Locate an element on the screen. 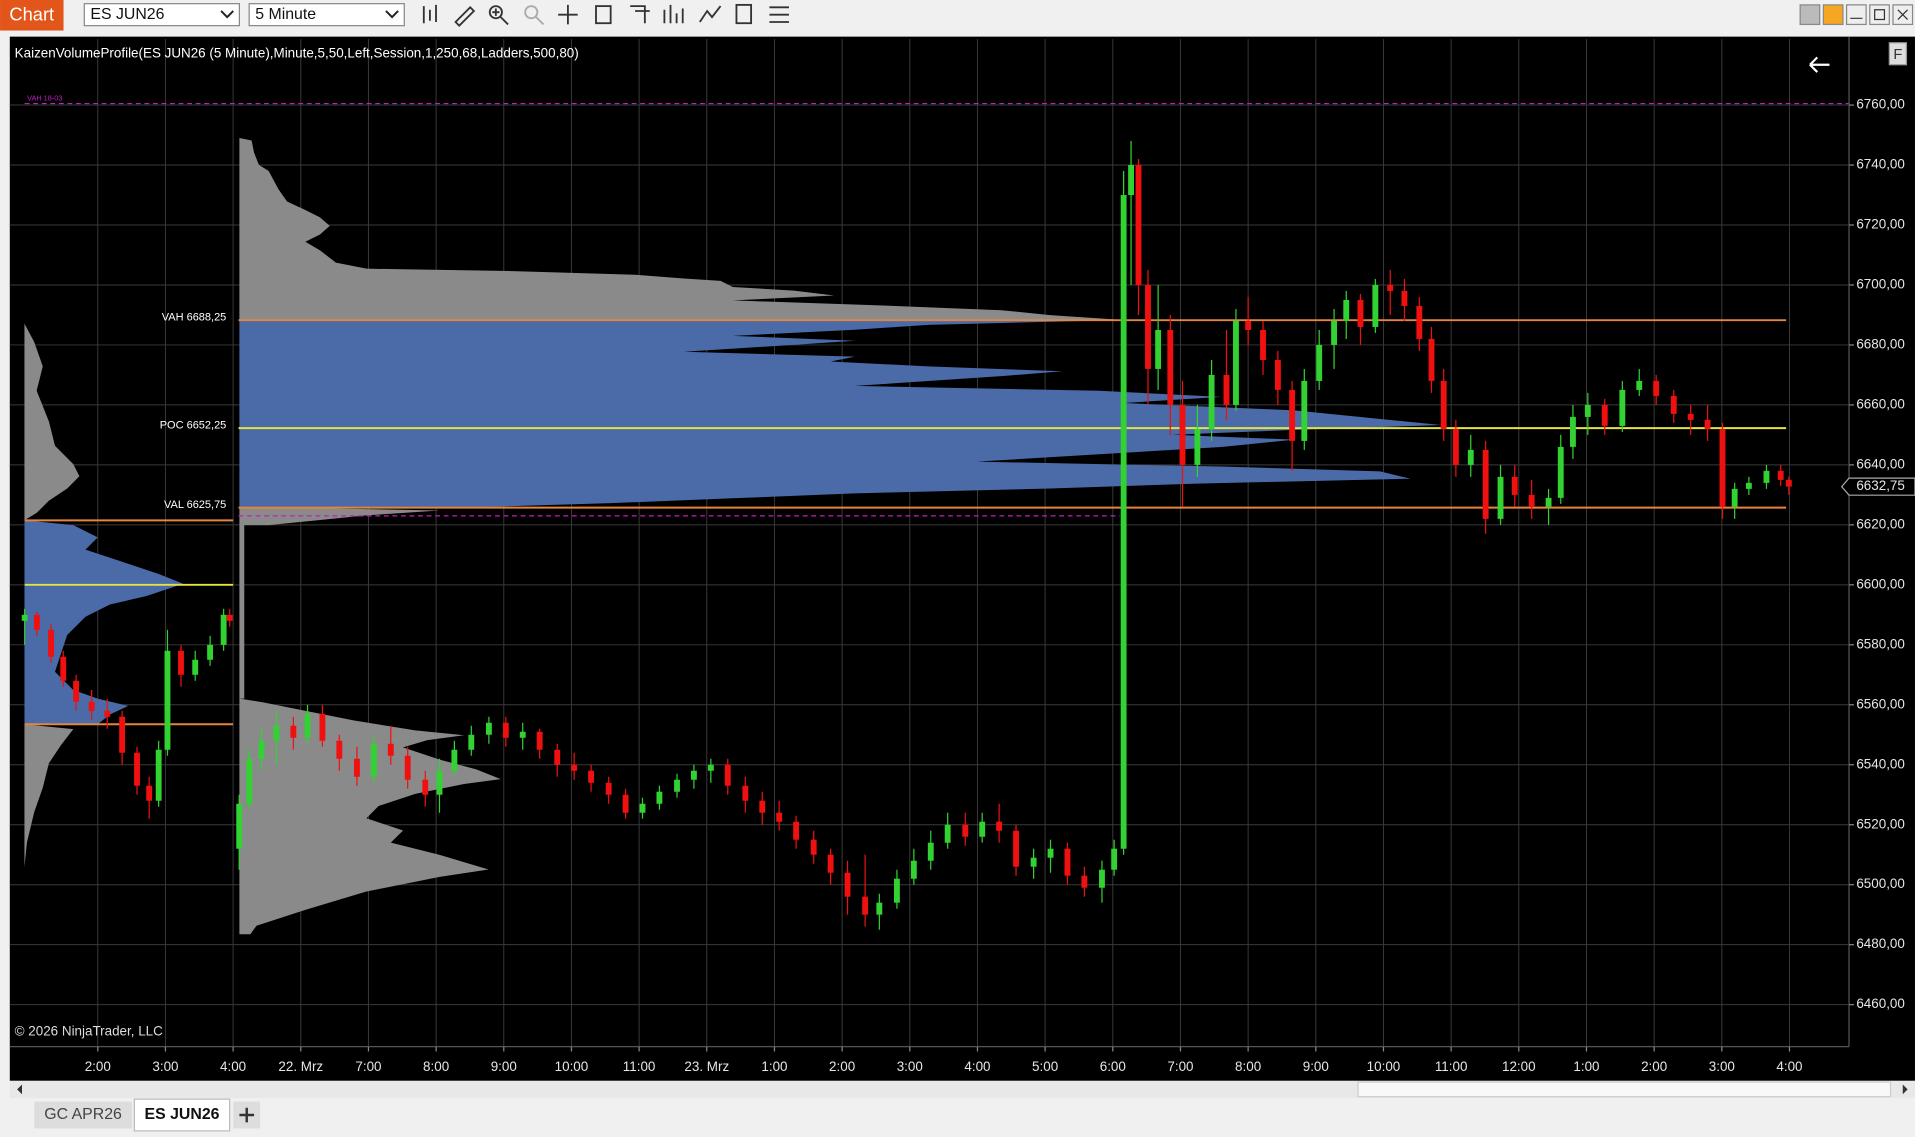 The height and width of the screenshot is (1137, 1915). instrument-select is located at coordinates (162, 15).